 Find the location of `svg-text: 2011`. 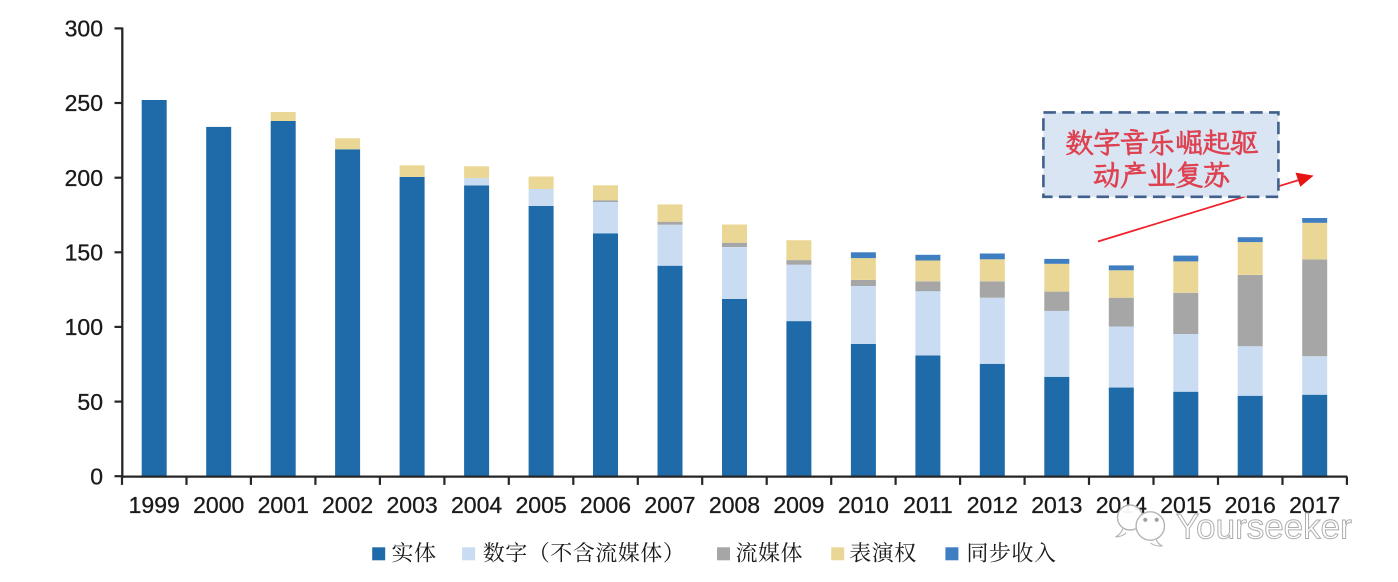

svg-text: 2011 is located at coordinates (927, 505).